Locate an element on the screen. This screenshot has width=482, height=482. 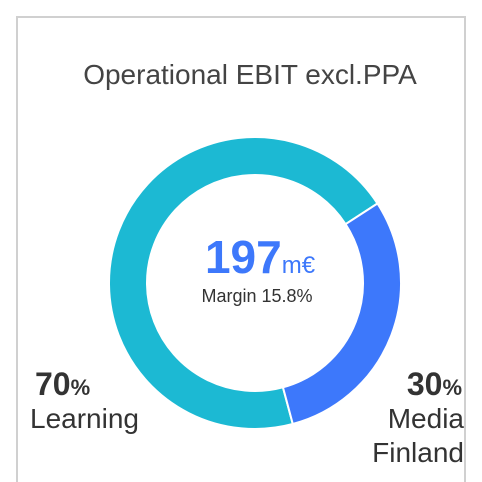
category-label: Media Finland is located at coordinates (418, 435).